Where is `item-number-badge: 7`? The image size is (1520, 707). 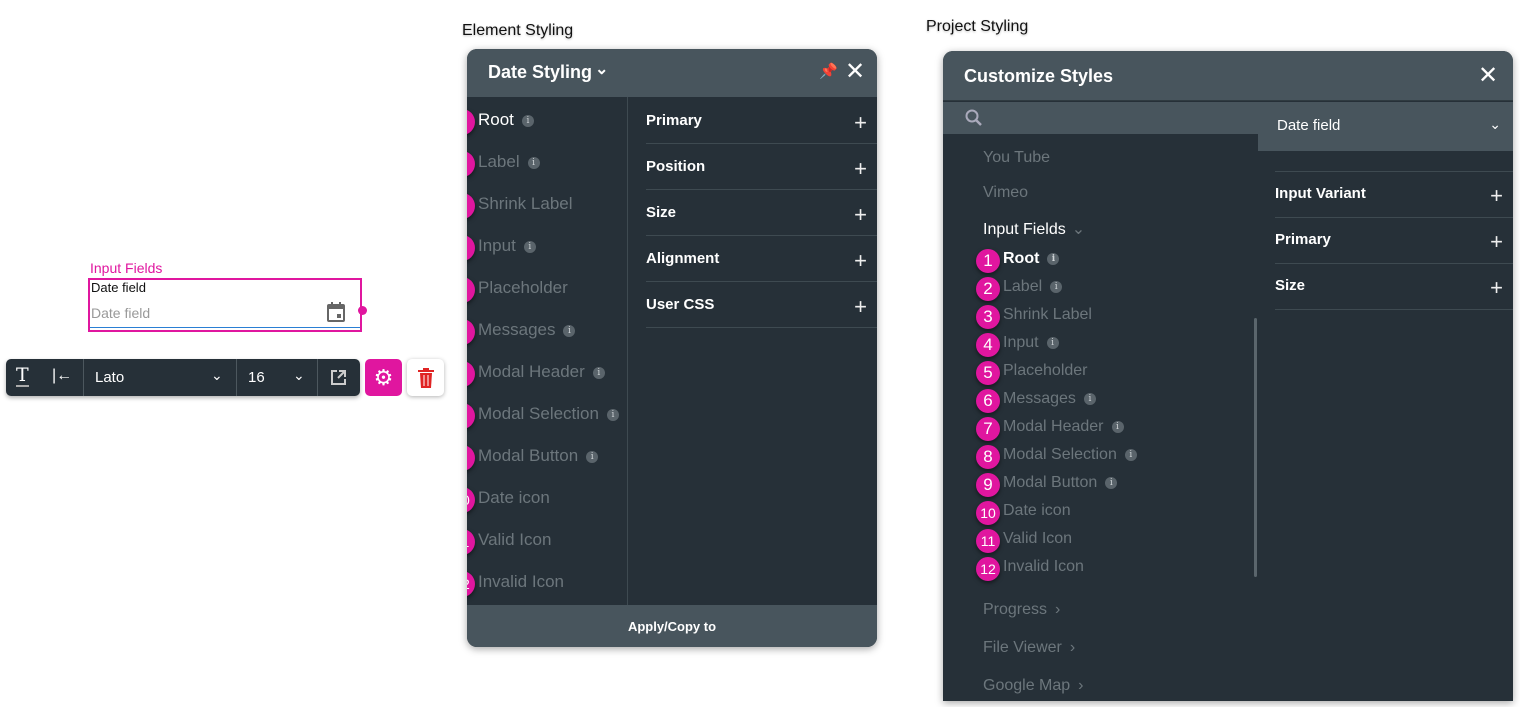
item-number-badge: 7 is located at coordinates (471, 374).